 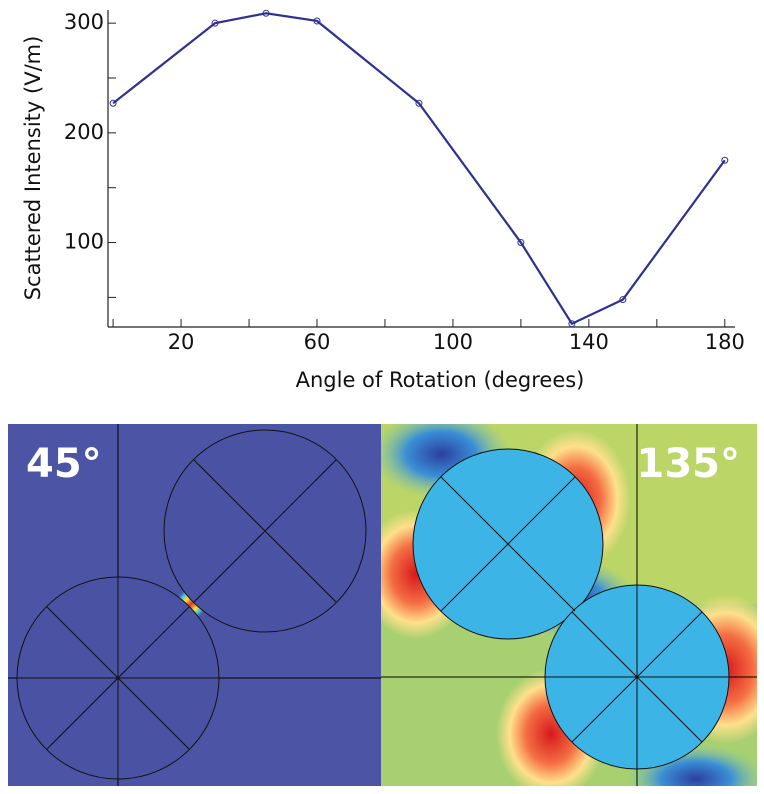 I want to click on x-tick-label: 180, so click(x=725, y=342).